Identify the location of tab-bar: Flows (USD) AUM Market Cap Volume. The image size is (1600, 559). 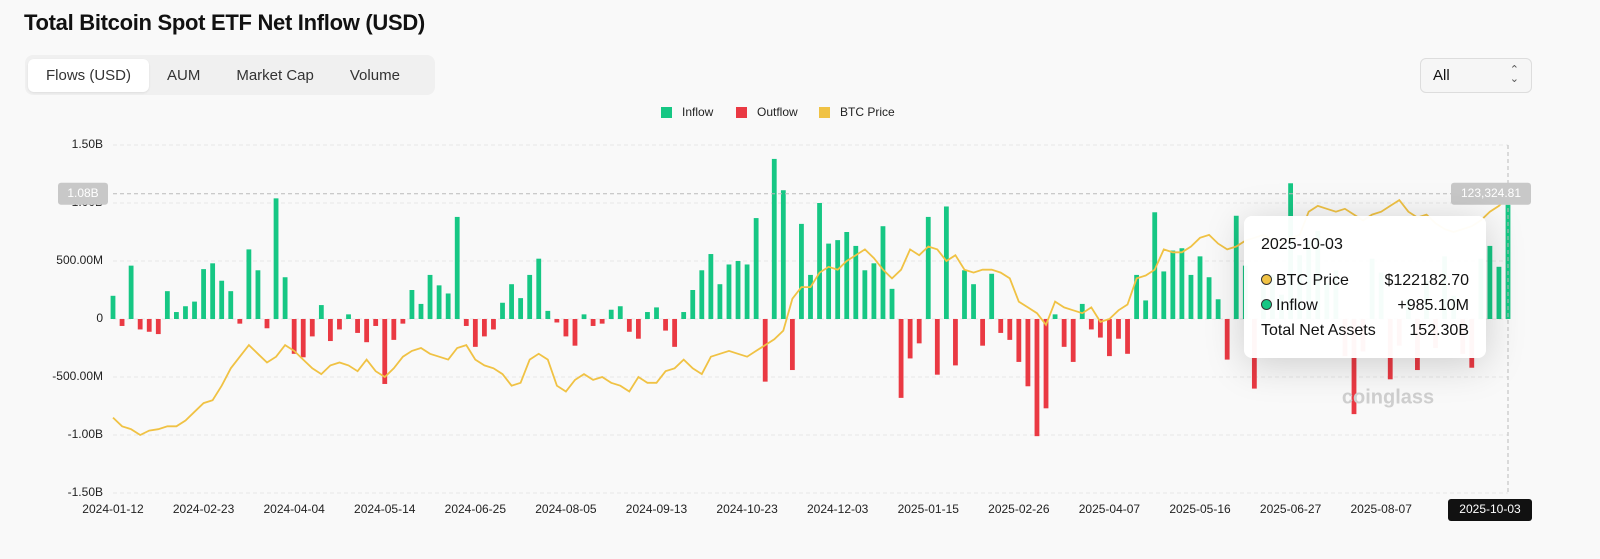
(230, 75).